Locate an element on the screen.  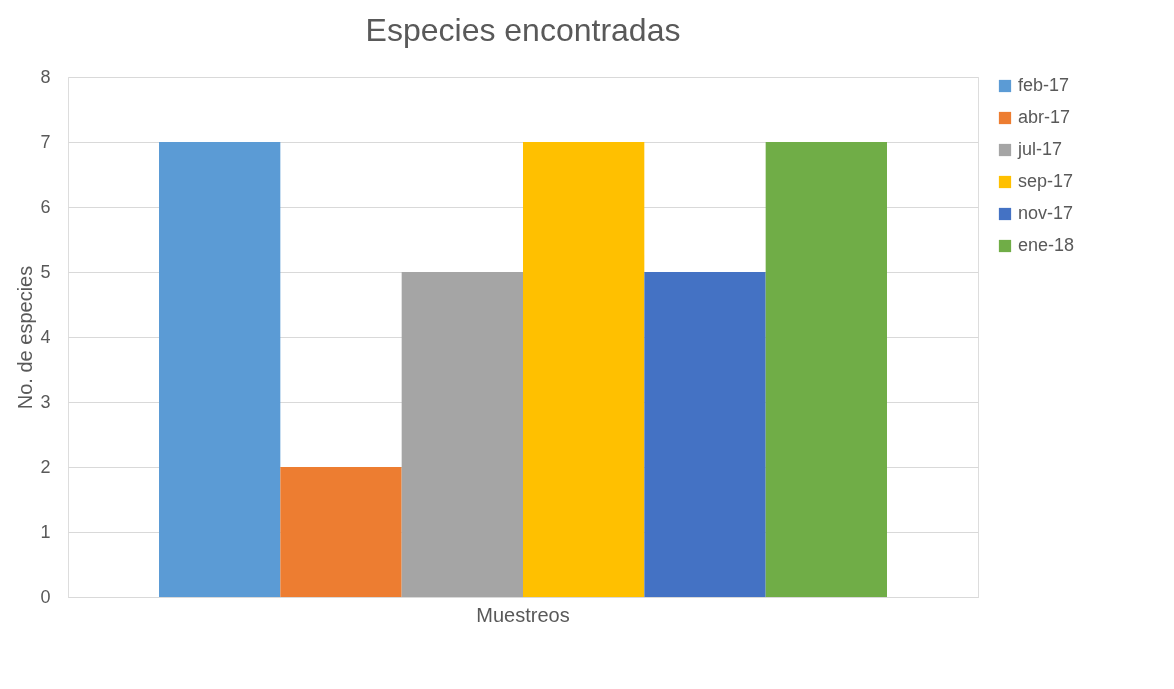
x-tick-label: Muestreos is located at coordinates (523, 614).